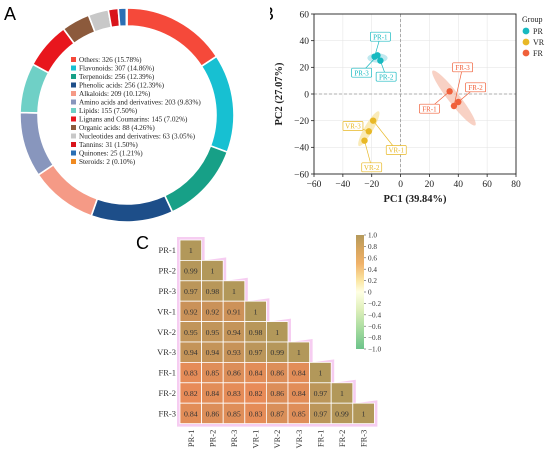 The height and width of the screenshot is (453, 550). I want to click on col-label-pr-3: PR-3, so click(234, 438).